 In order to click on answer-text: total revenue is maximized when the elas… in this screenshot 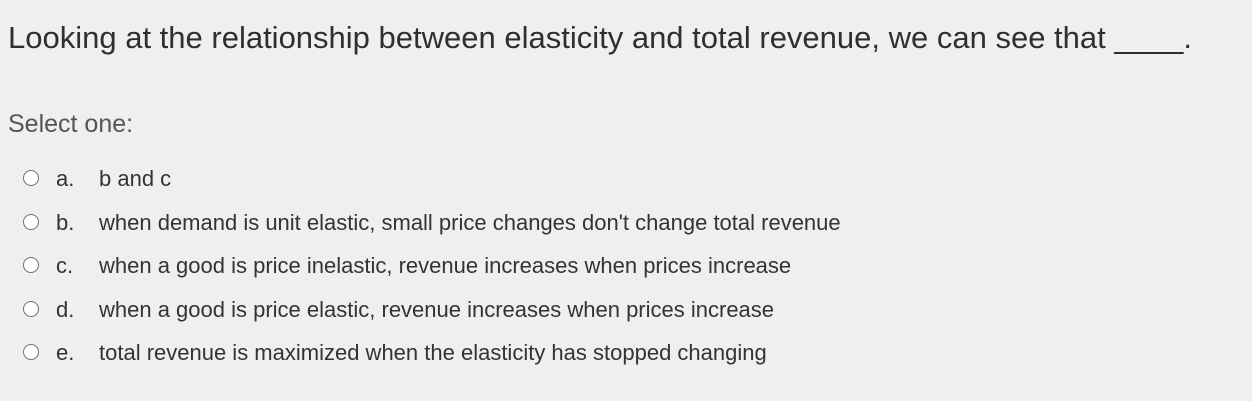, I will do `click(433, 352)`.